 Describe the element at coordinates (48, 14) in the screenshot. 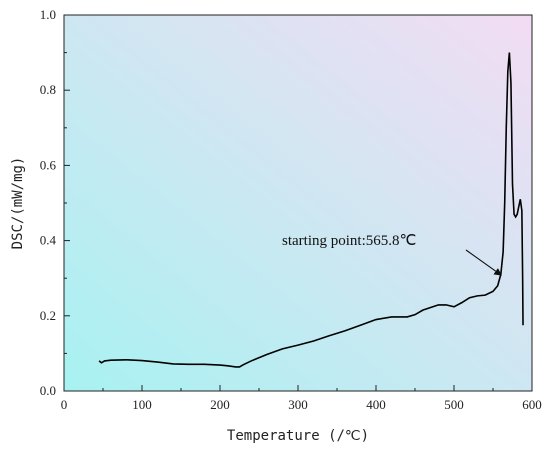

I see `y-tick-label: 1.0` at that location.